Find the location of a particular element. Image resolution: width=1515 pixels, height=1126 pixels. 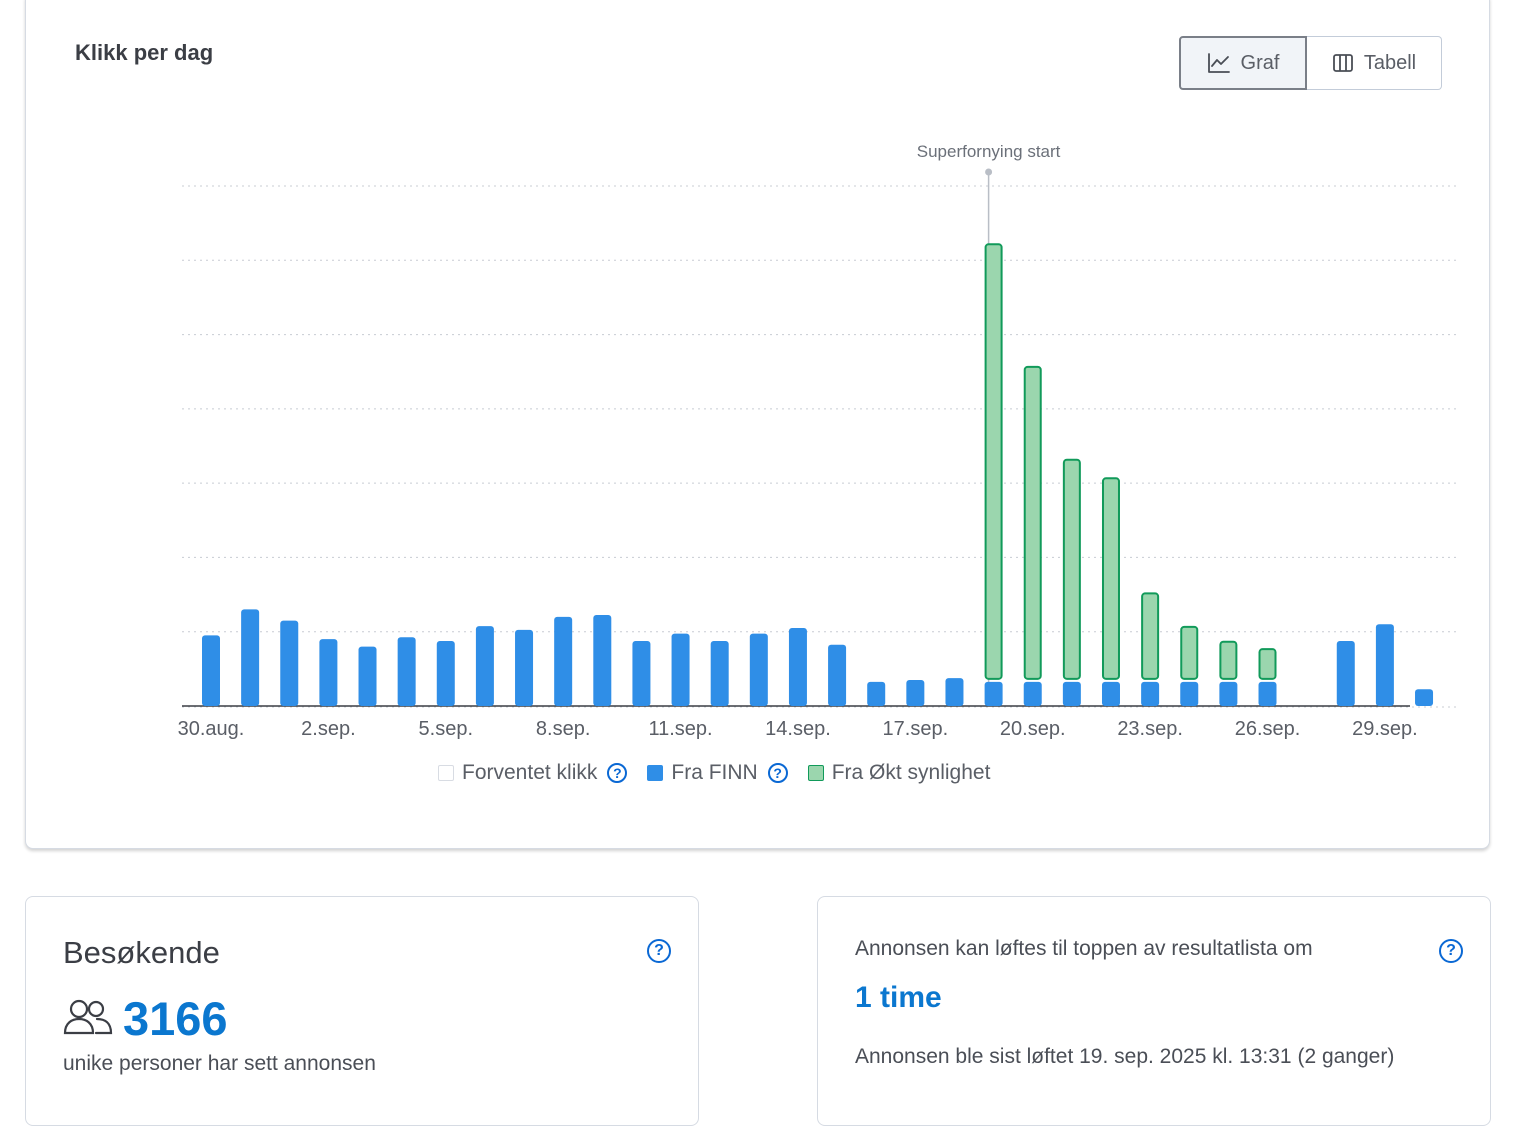

x-tick-label: 2.sep. is located at coordinates (328, 729).